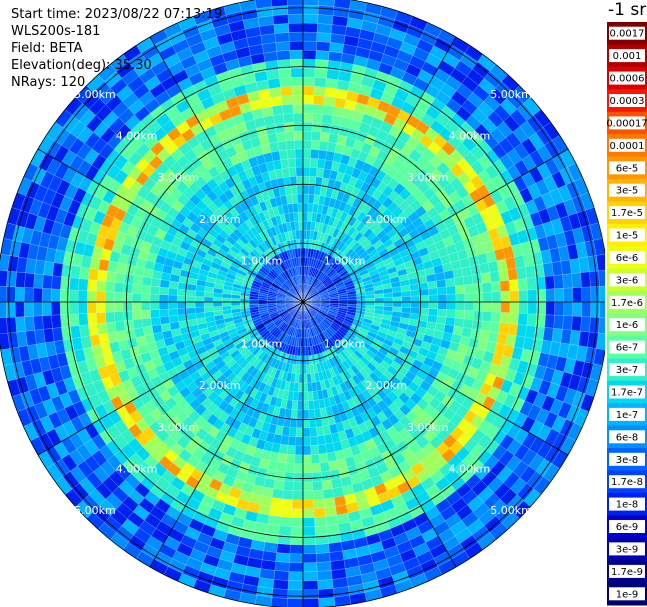  Describe the element at coordinates (386, 219) in the screenshot. I see `range-ring-label: 2.00km` at that location.